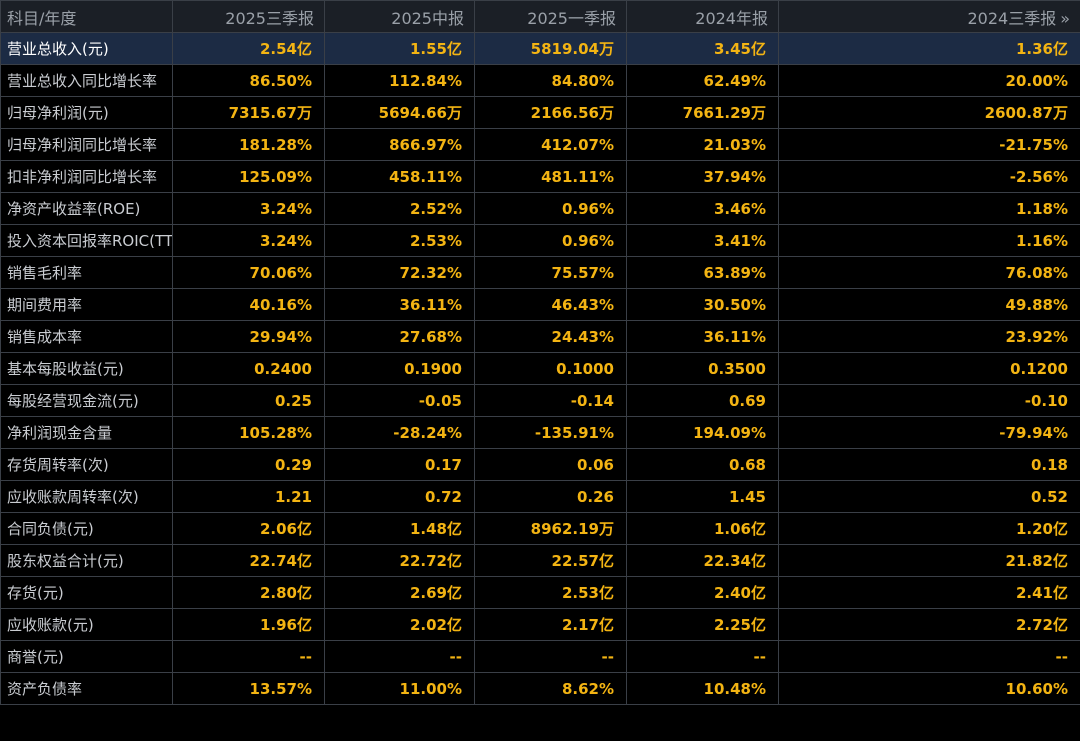 The height and width of the screenshot is (741, 1080). I want to click on row-label: 销售毛利率, so click(86, 272).